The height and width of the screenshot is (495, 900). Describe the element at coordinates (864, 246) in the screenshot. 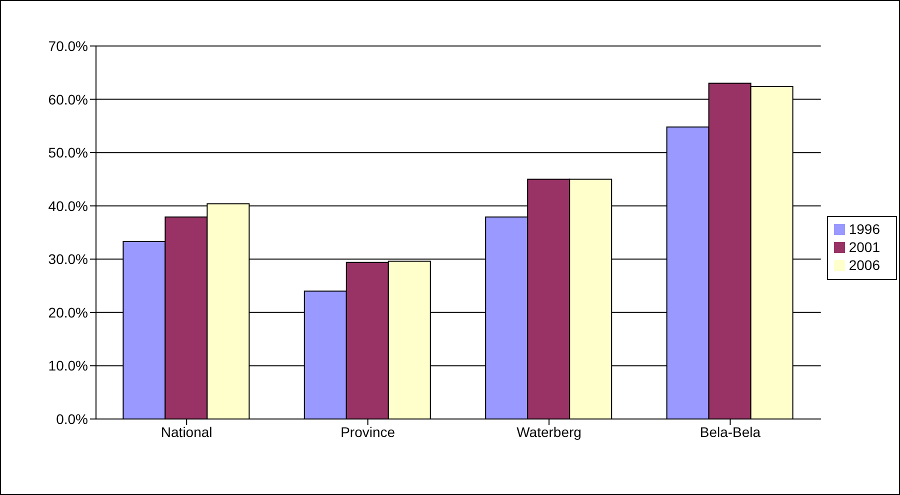

I see `legend-label: 2001` at that location.